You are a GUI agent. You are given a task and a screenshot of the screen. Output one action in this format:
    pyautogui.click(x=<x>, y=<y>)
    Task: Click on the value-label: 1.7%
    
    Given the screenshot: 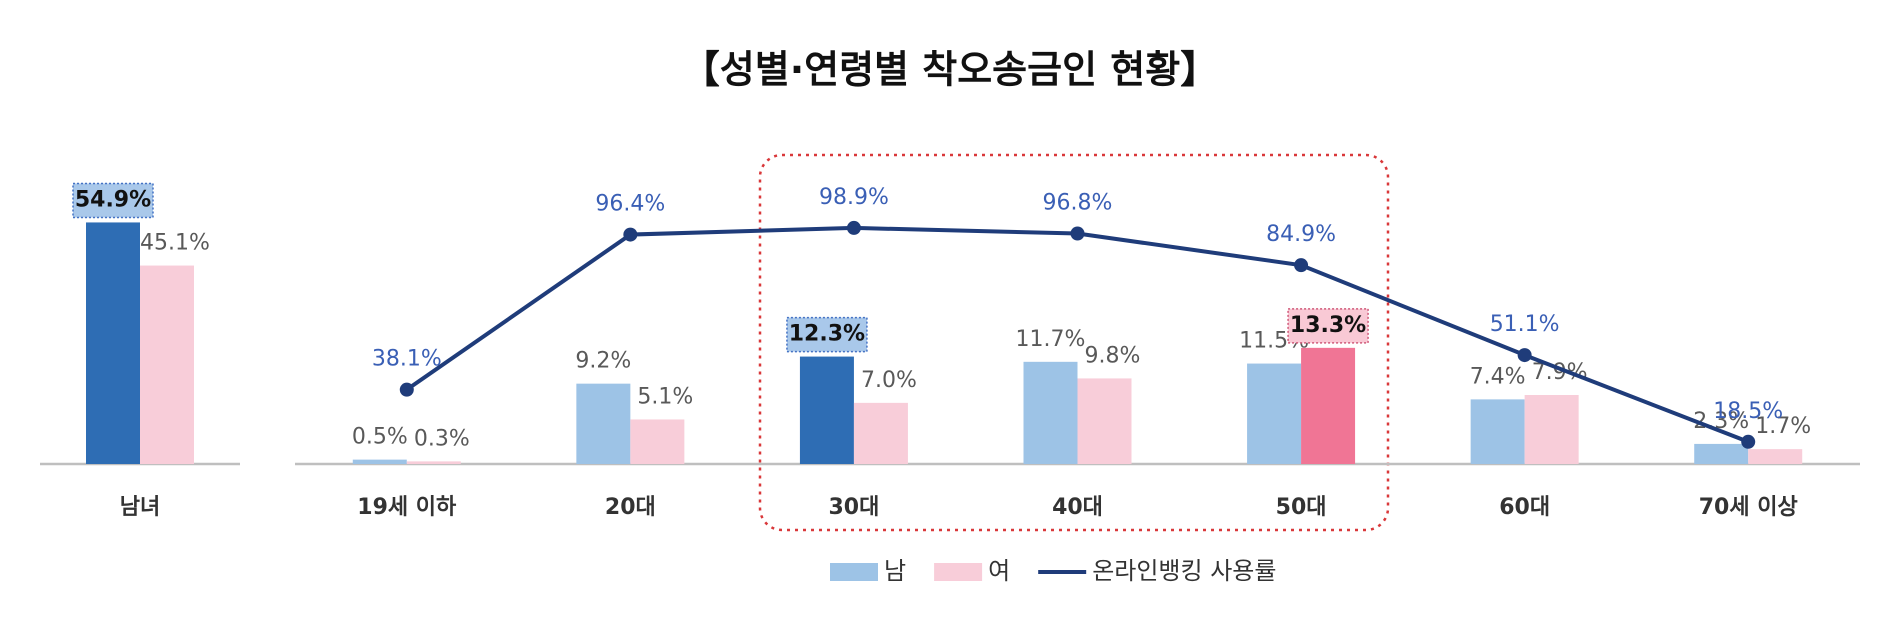 What is the action you would take?
    pyautogui.click(x=1783, y=426)
    